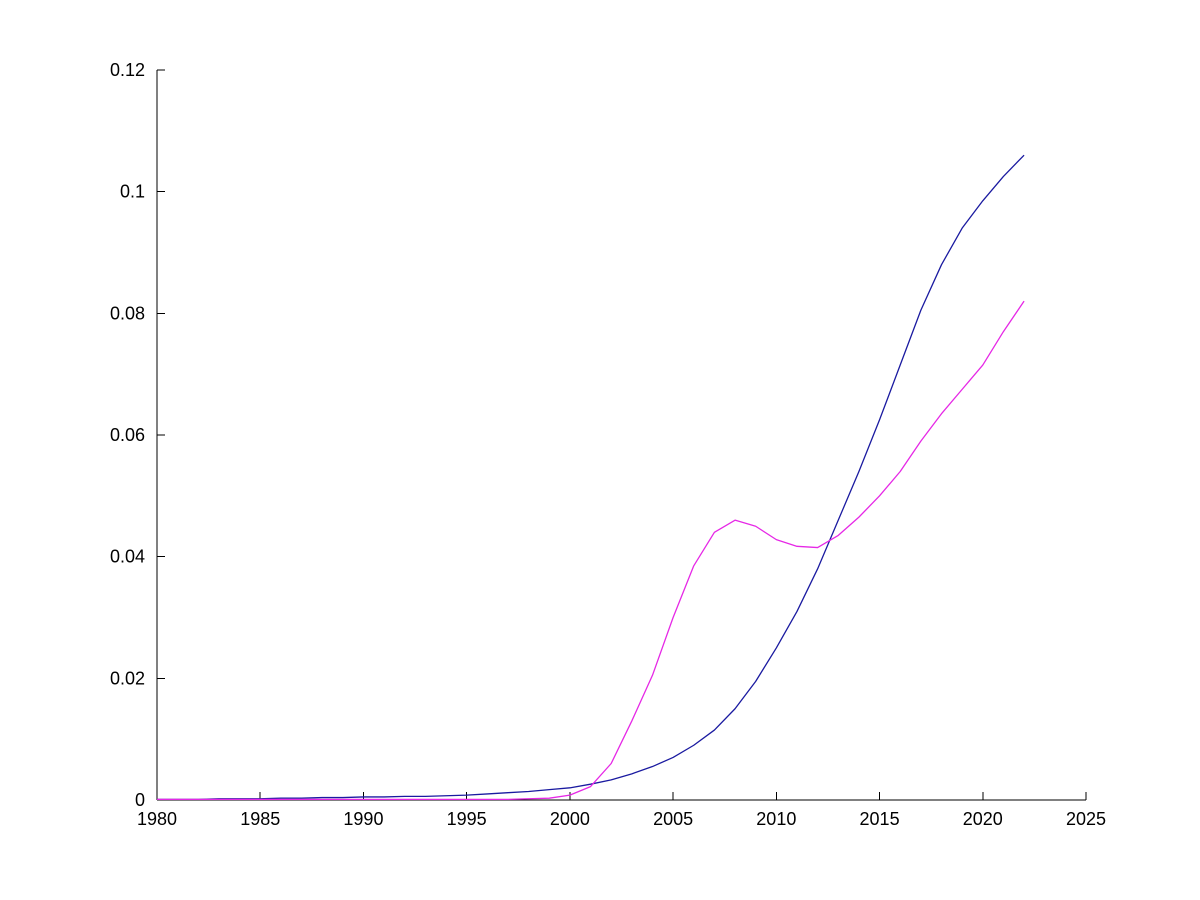  What do you see at coordinates (127, 313) in the screenshot?
I see `y-tick-label: 0.08` at bounding box center [127, 313].